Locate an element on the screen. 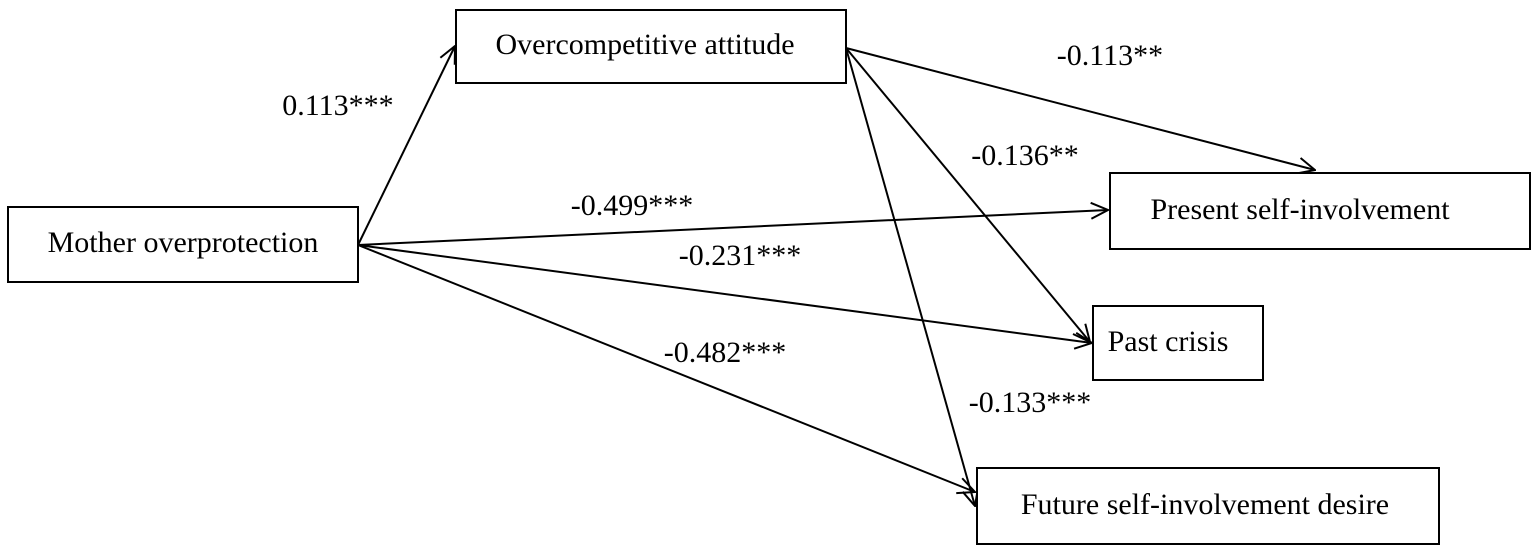 Image resolution: width=1535 pixels, height=553 pixels. edge-label: -0.113** is located at coordinates (1110, 55).